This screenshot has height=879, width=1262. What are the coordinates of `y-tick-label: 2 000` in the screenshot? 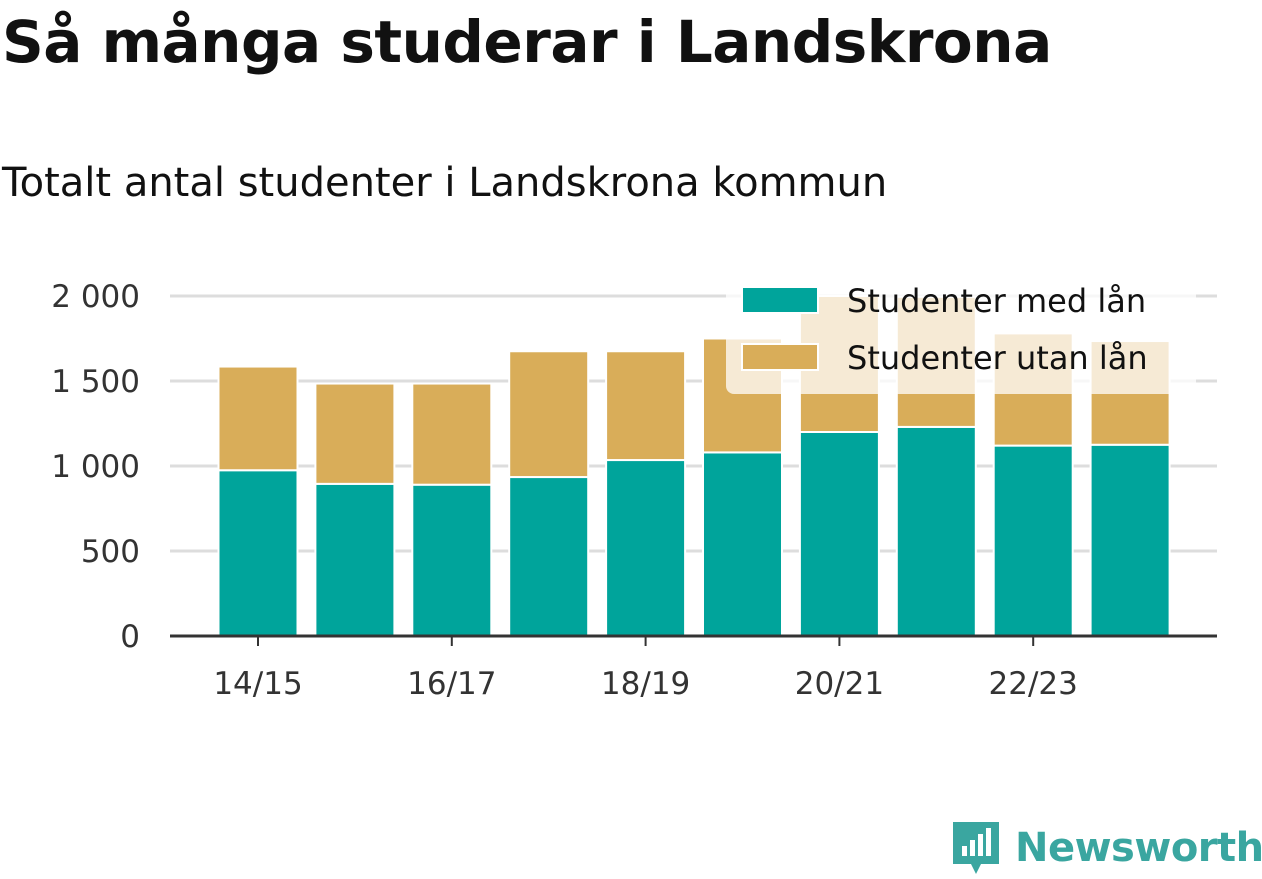 It's located at (95, 297).